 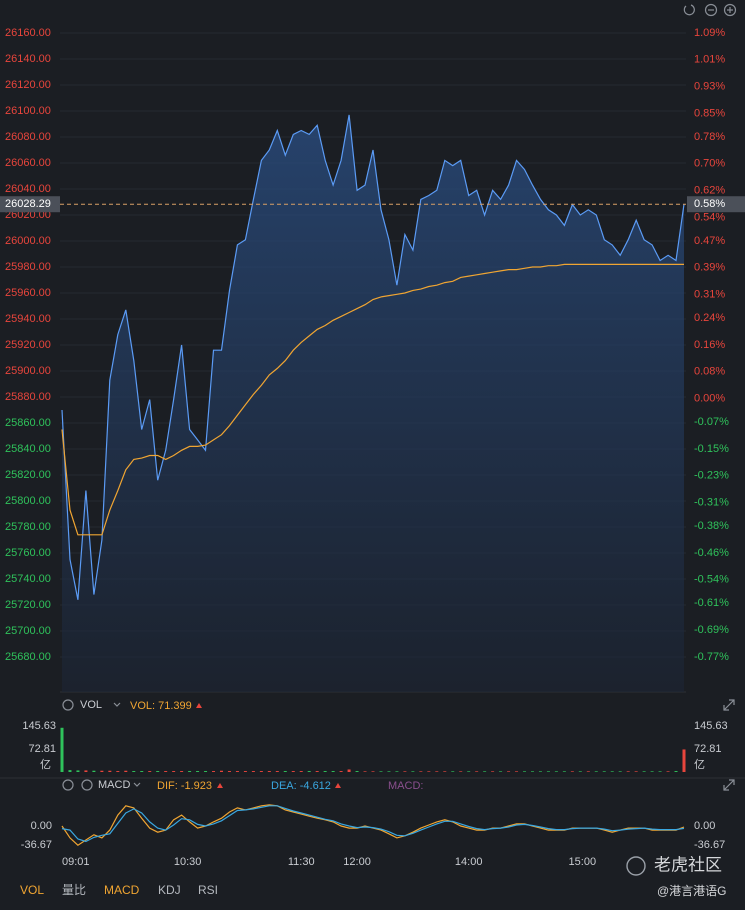 What do you see at coordinates (711, 476) in the screenshot?
I see `y2-tick-label: -0.23%` at bounding box center [711, 476].